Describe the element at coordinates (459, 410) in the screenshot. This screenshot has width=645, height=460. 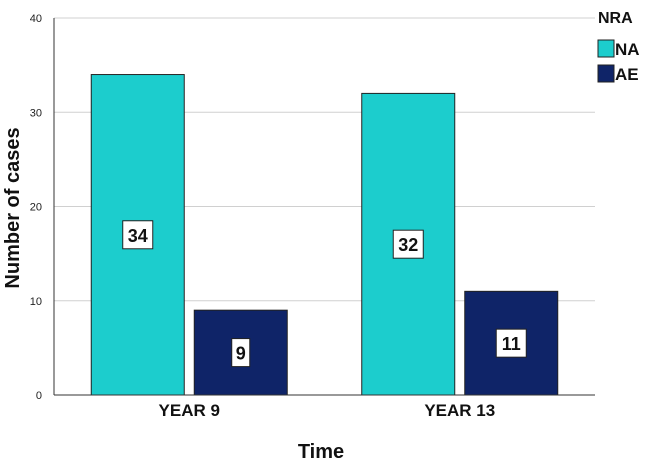
I see `x-tick-label: YEAR 13` at that location.